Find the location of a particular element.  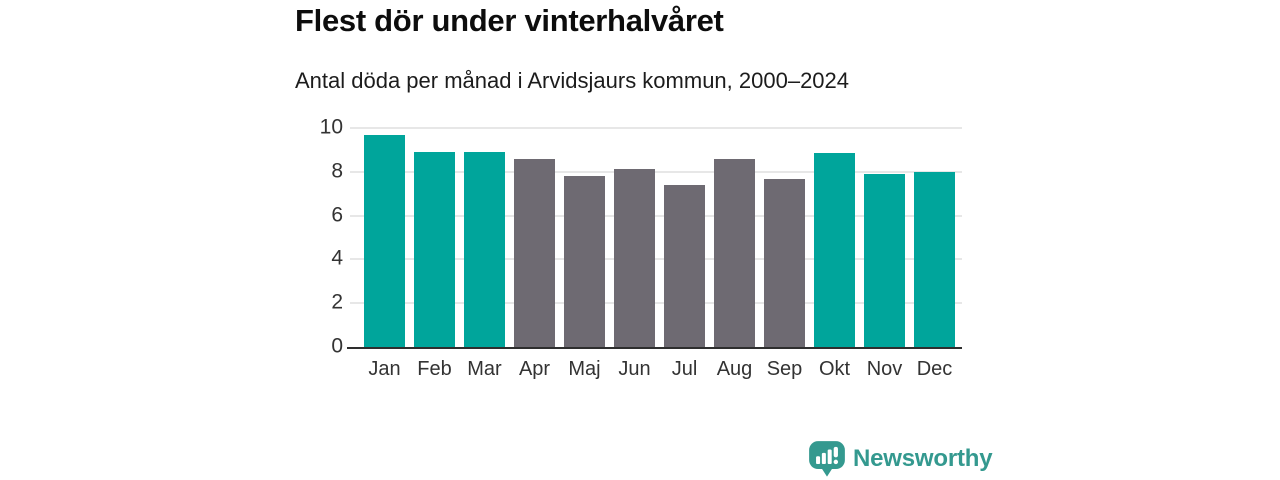

x-tick-label-sep: Sep is located at coordinates (784, 369).